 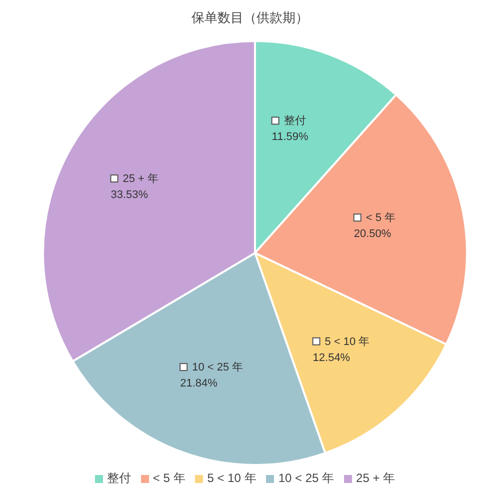 What do you see at coordinates (118, 478) in the screenshot?
I see `legend-label: 整付` at bounding box center [118, 478].